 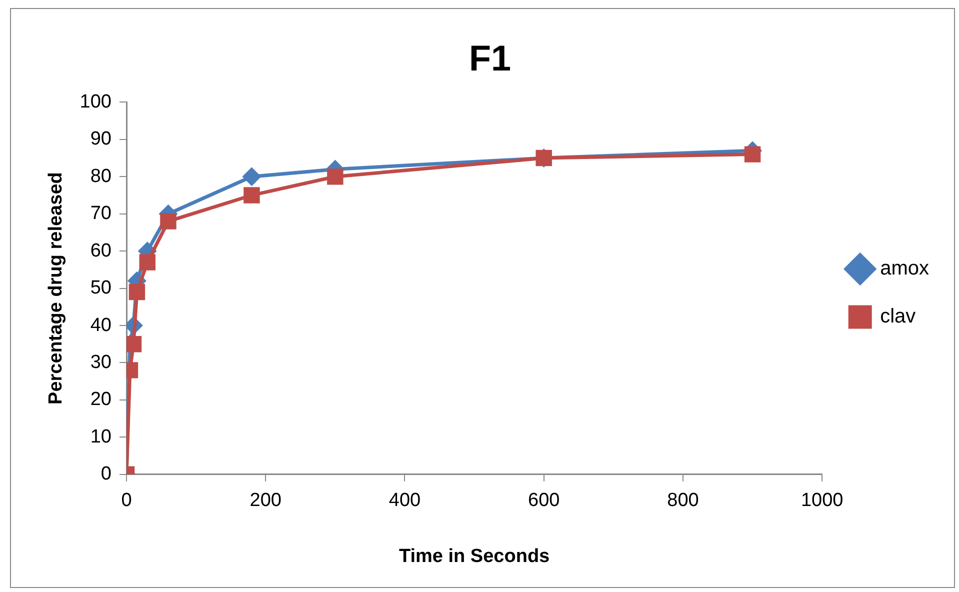 I want to click on y-tick-label: 20, so click(x=101, y=399).